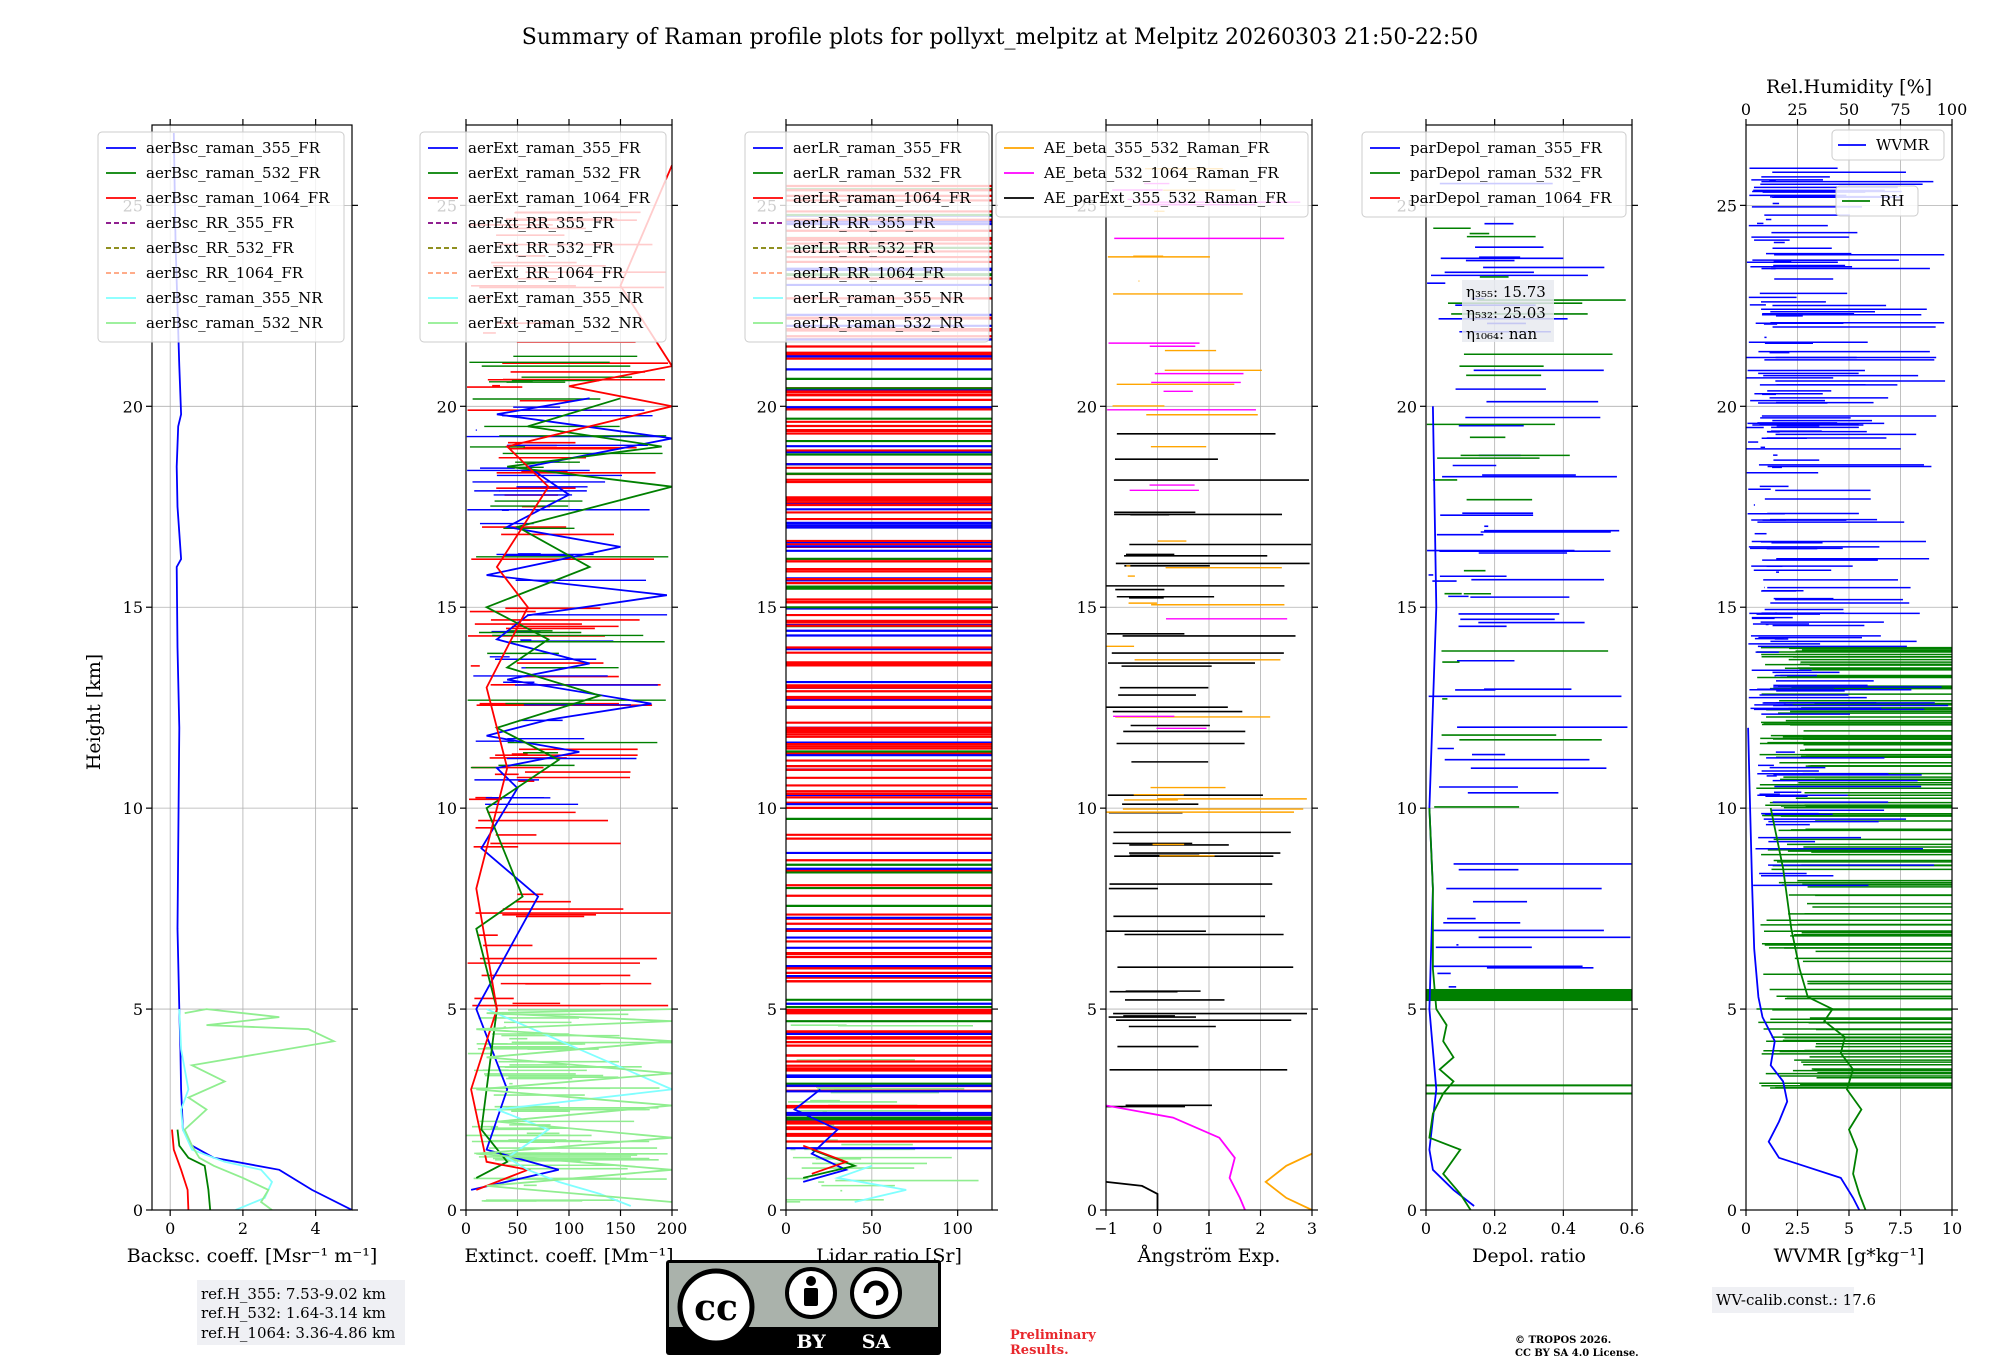 The width and height of the screenshot is (2000, 1360). What do you see at coordinates (1288, 1181) in the screenshot?
I see `series-AE_beta_355_532_Raman_FR` at bounding box center [1288, 1181].